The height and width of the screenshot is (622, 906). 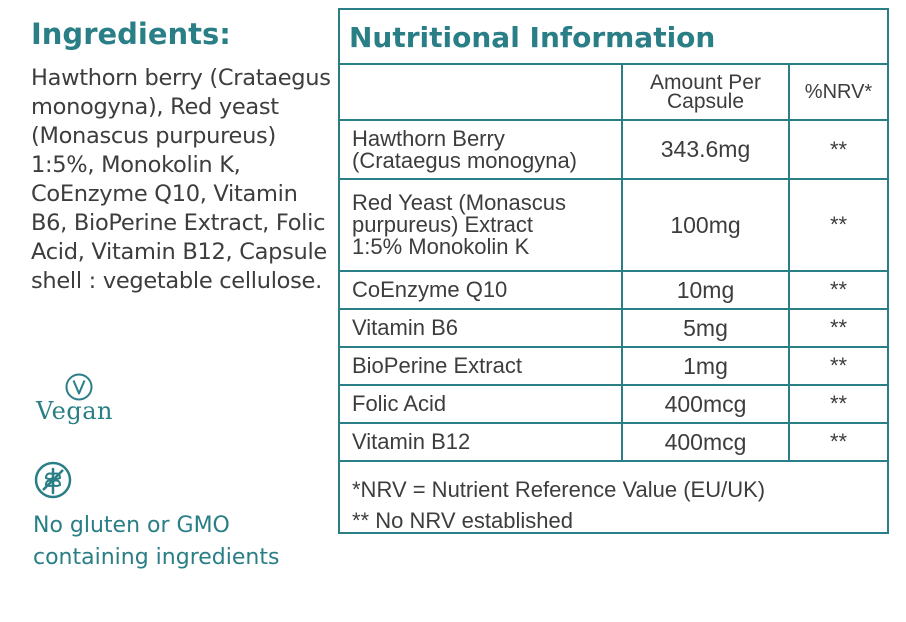 I want to click on footnote-nrv: *NRV = Nutrient Reference Value (EU/UK), so click(x=559, y=489).